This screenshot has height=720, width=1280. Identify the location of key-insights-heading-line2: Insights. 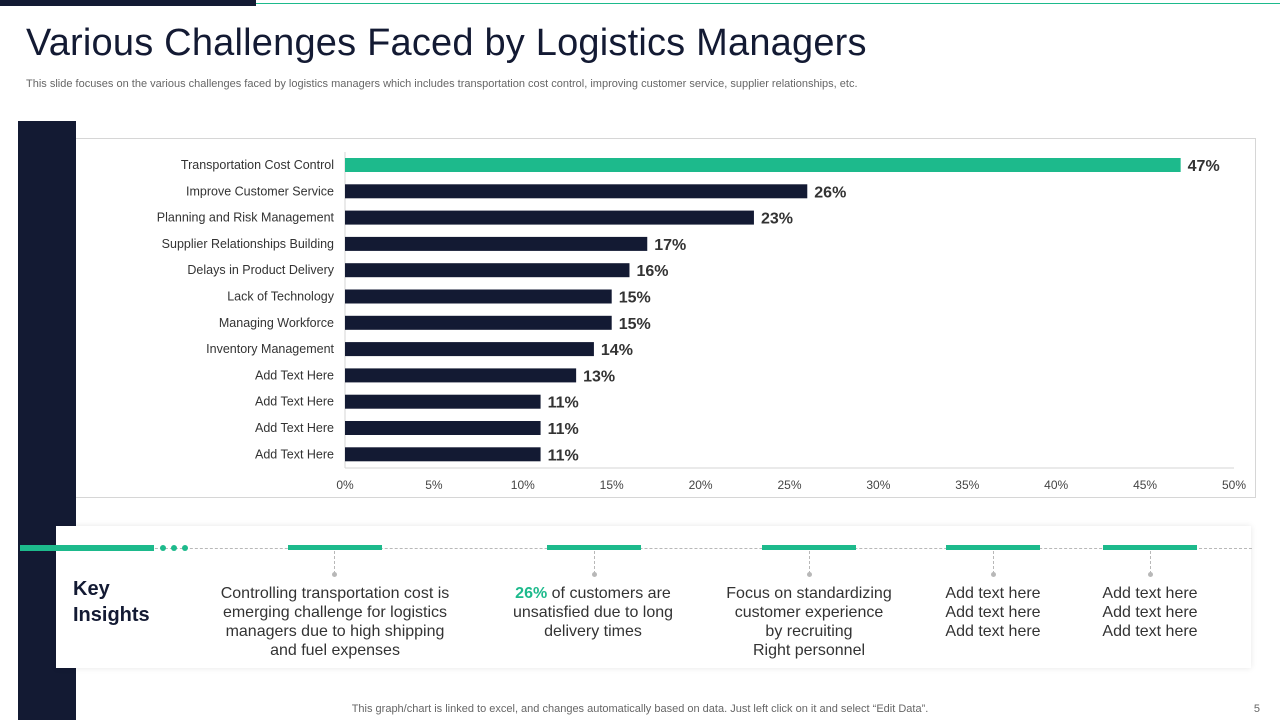
(111, 615).